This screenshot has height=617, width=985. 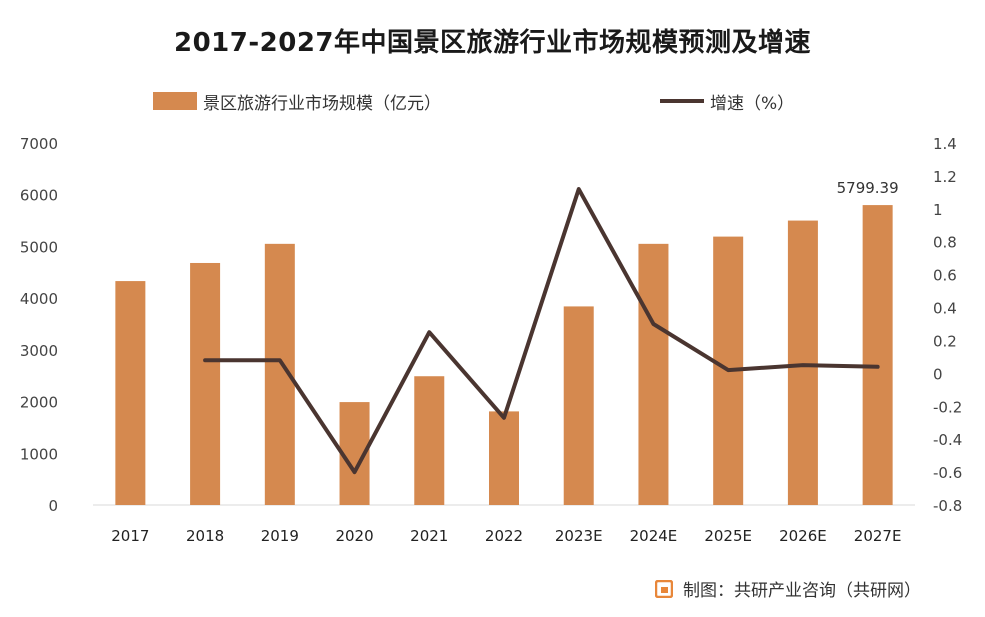 What do you see at coordinates (945, 243) in the screenshot?
I see `y-right-tick-label: 0.8` at bounding box center [945, 243].